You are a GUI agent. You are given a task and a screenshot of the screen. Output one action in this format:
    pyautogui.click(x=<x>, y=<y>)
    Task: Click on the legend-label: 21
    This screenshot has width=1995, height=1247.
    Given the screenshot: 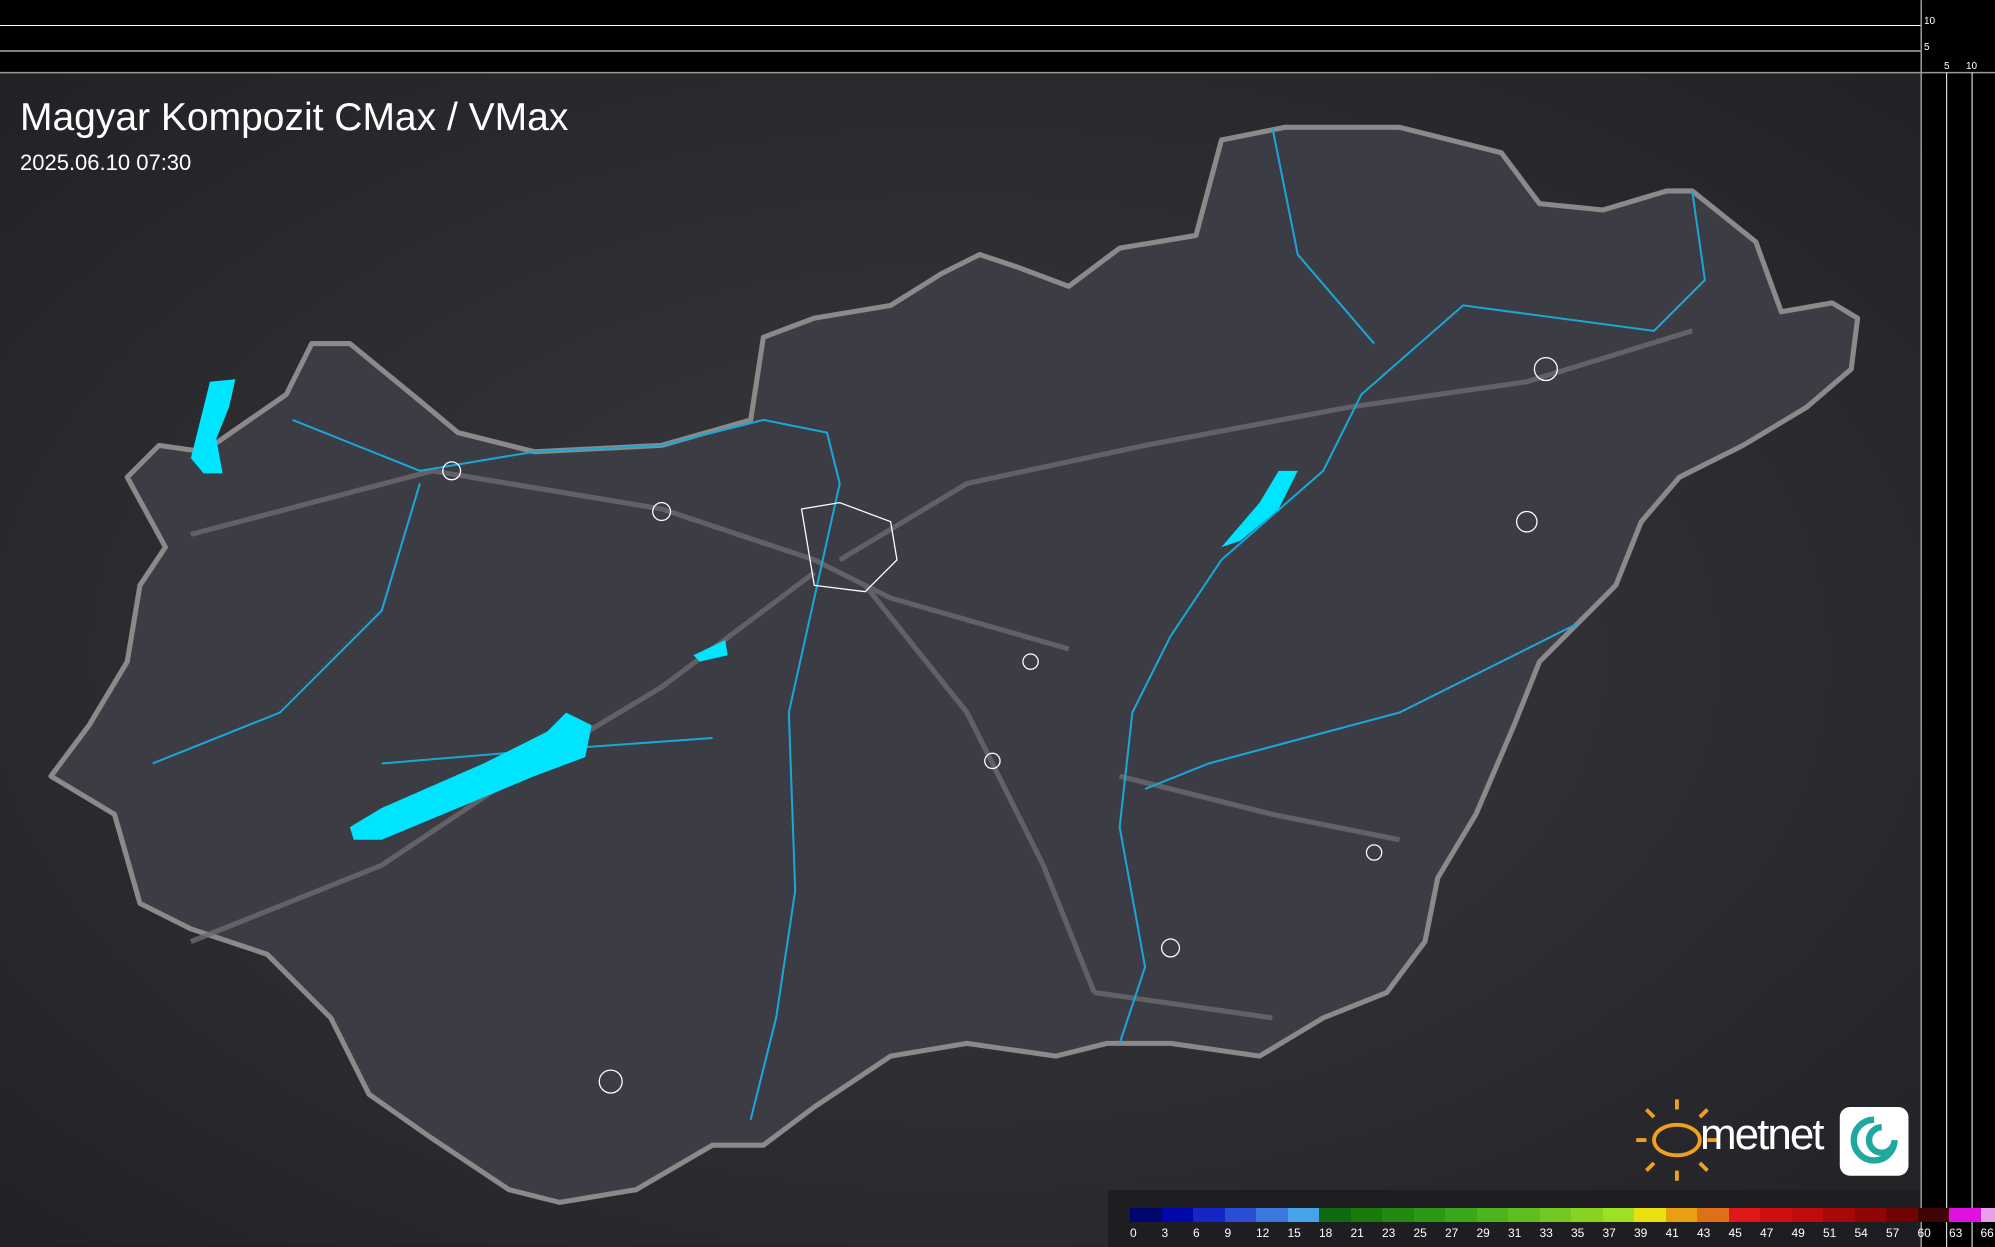 What is the action you would take?
    pyautogui.click(x=1357, y=1233)
    